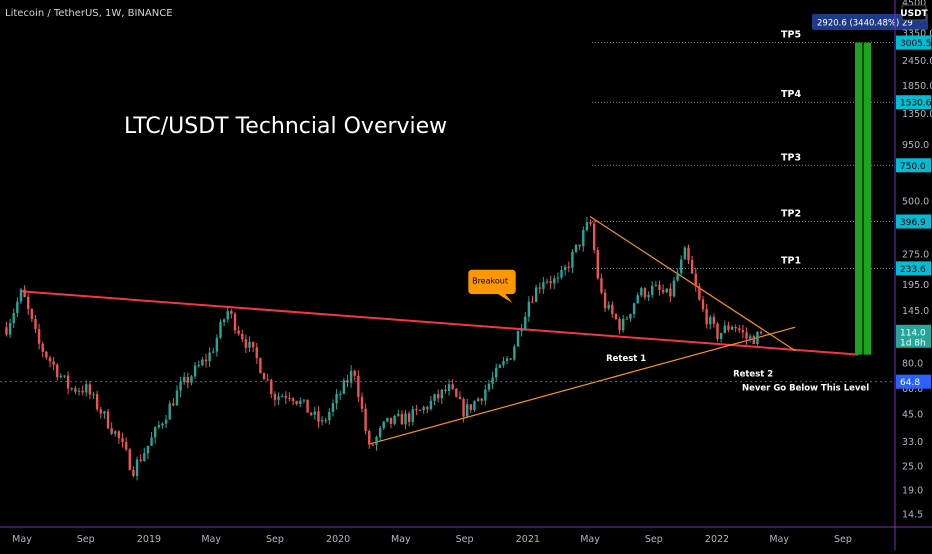 This screenshot has width=932, height=554. I want to click on chart-title: LTC/USDT Techncial Overview, so click(285, 126).